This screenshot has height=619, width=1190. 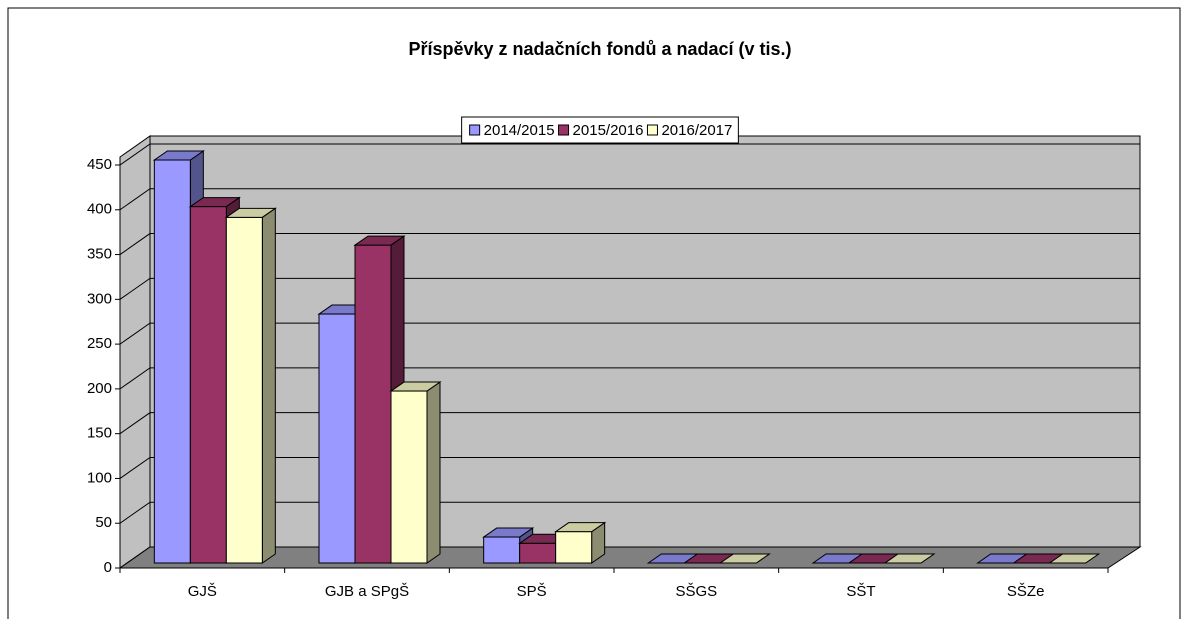 I want to click on x-tick-label: GJŠ, so click(x=202, y=591).